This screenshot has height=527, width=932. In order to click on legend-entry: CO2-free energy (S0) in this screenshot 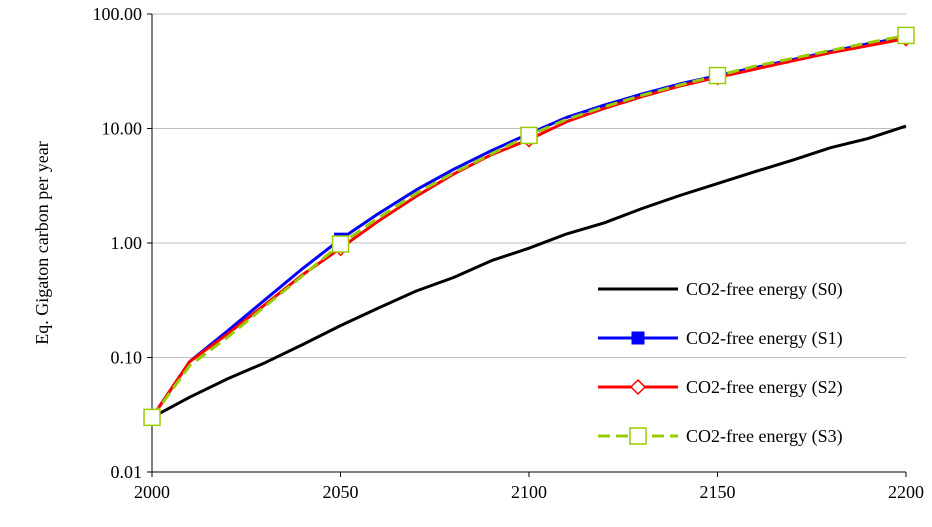, I will do `click(720, 289)`.